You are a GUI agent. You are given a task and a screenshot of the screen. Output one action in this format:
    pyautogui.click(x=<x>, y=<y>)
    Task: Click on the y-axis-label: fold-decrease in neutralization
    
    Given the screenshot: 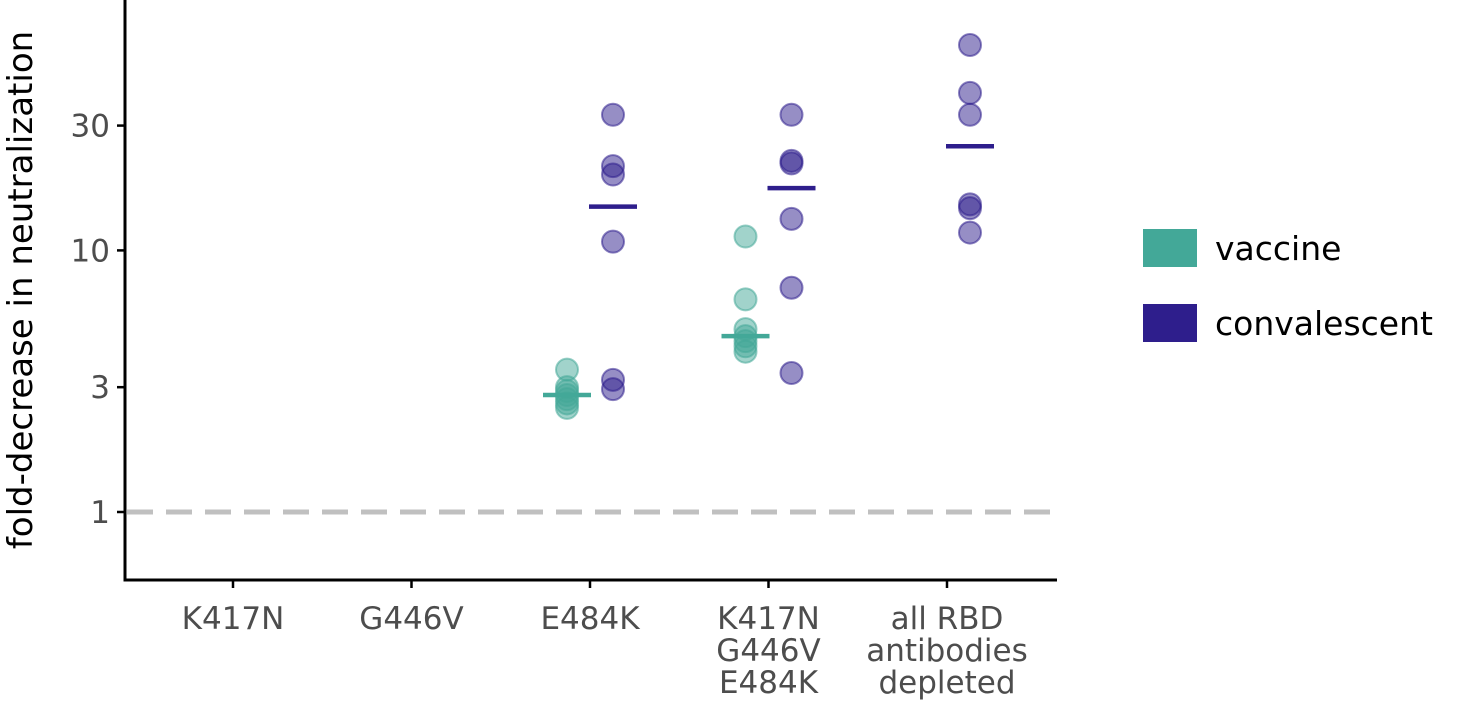 What is the action you would take?
    pyautogui.click(x=21, y=290)
    